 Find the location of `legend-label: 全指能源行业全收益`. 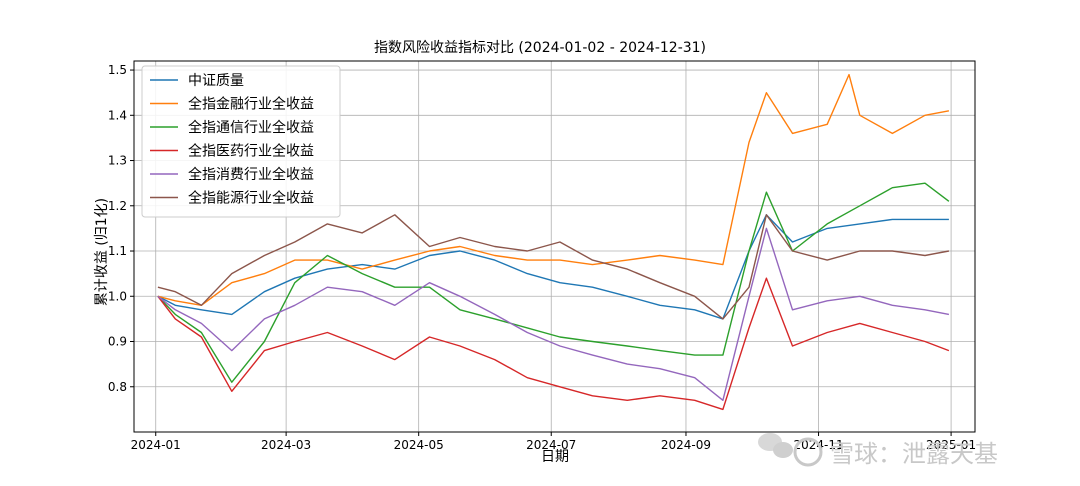

legend-label: 全指能源行业全收益 is located at coordinates (251, 198).